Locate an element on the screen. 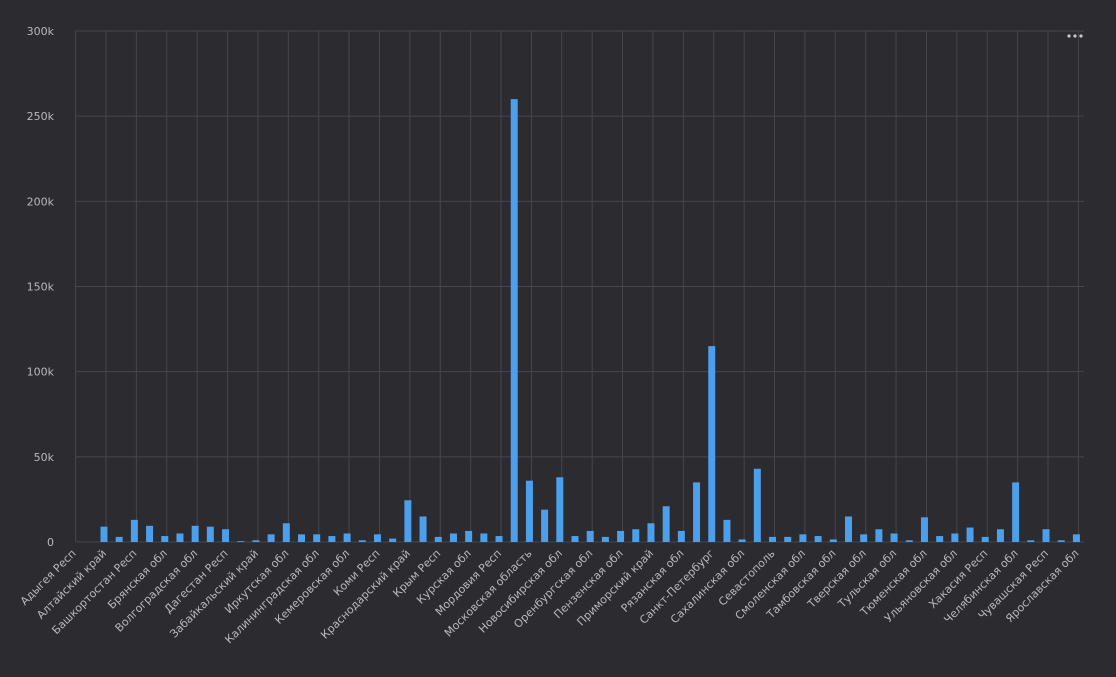  y-tick-label: 200k is located at coordinates (41, 201).